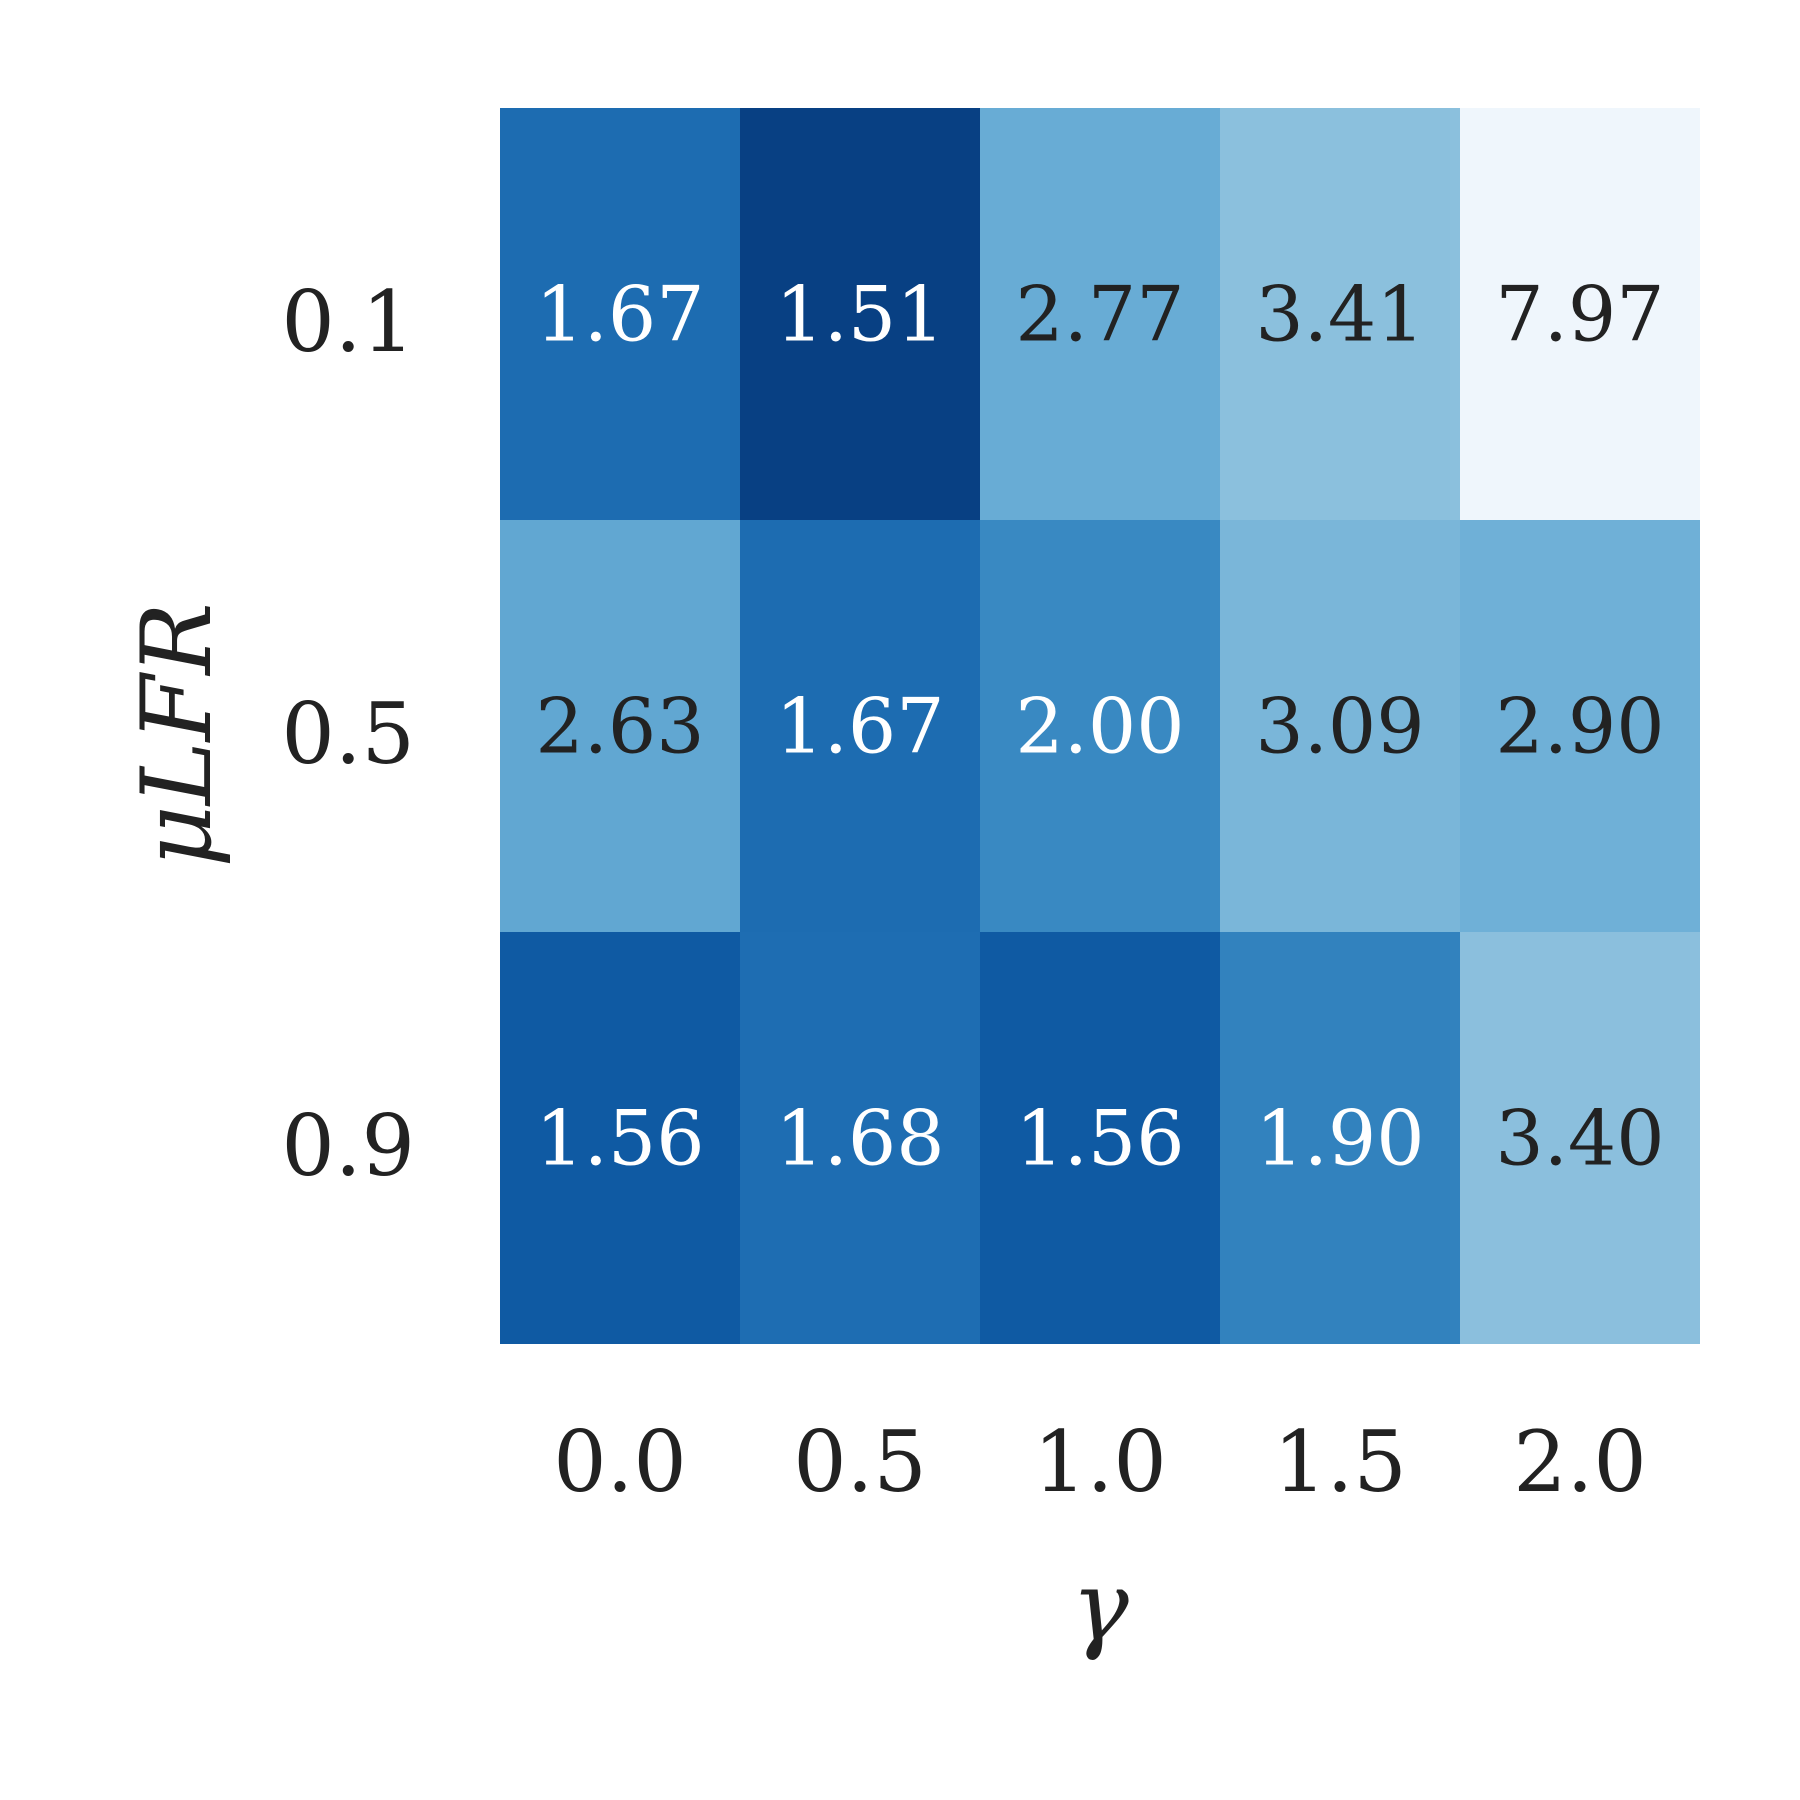  I want to click on cell-value-label: 1.90, so click(1339, 1138).